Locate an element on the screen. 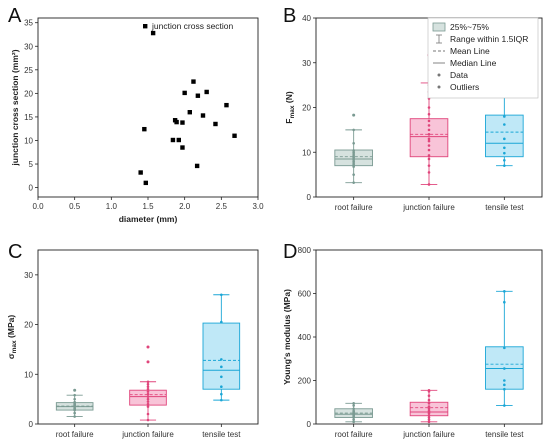  y-axis-label-D: Young's modulus (MPa) is located at coordinates (287, 337).